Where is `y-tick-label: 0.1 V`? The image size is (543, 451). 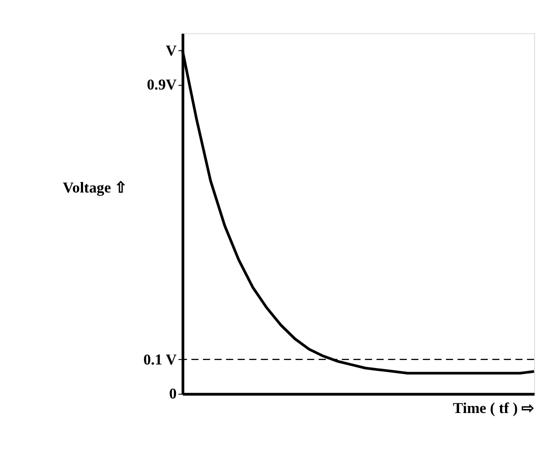
y-tick-label: 0.1 V is located at coordinates (160, 360).